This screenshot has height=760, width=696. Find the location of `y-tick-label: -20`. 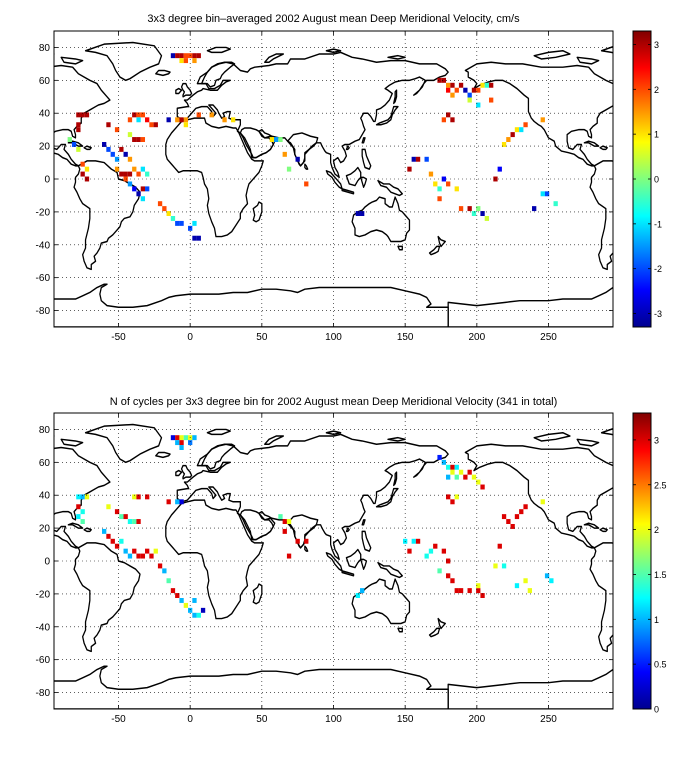

y-tick-label: -20 is located at coordinates (43, 594).